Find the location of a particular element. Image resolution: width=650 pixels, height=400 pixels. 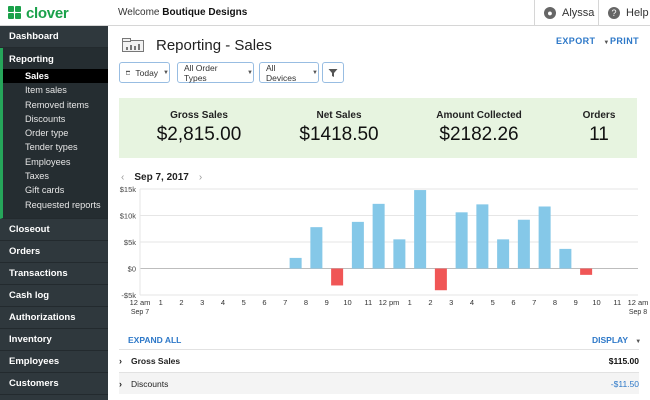

nav-customers: Customers is located at coordinates (54, 384).